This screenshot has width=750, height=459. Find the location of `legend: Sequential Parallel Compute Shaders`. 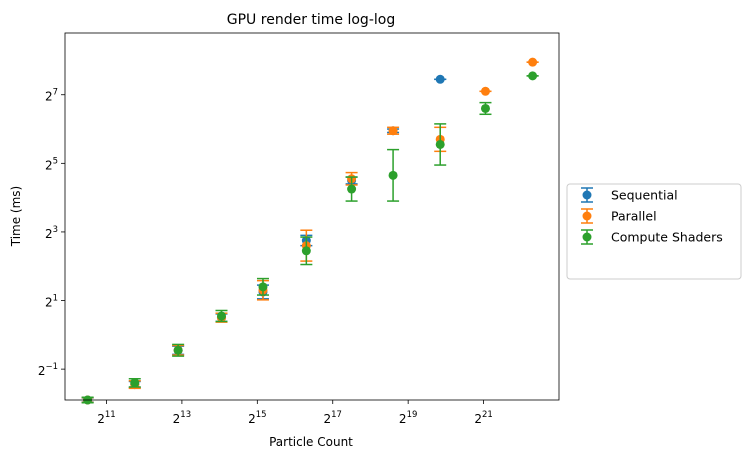

legend: Sequential Parallel Compute Shaders is located at coordinates (654, 231).